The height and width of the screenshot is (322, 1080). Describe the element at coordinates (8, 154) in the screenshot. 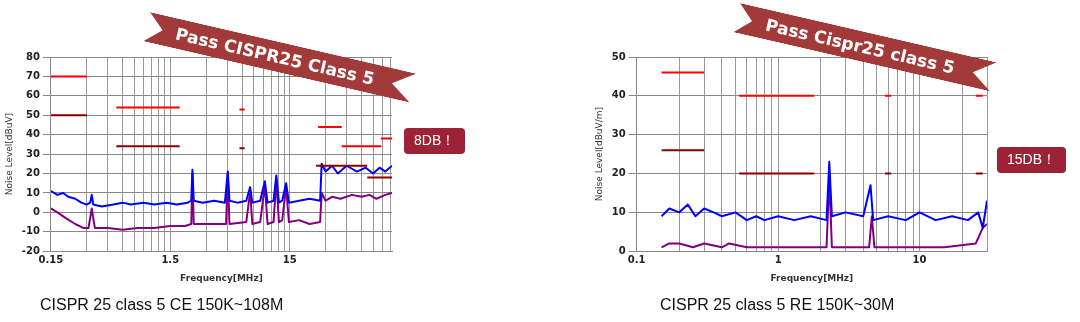

I see `y-axis-title: Noise Level[dBuV]` at that location.